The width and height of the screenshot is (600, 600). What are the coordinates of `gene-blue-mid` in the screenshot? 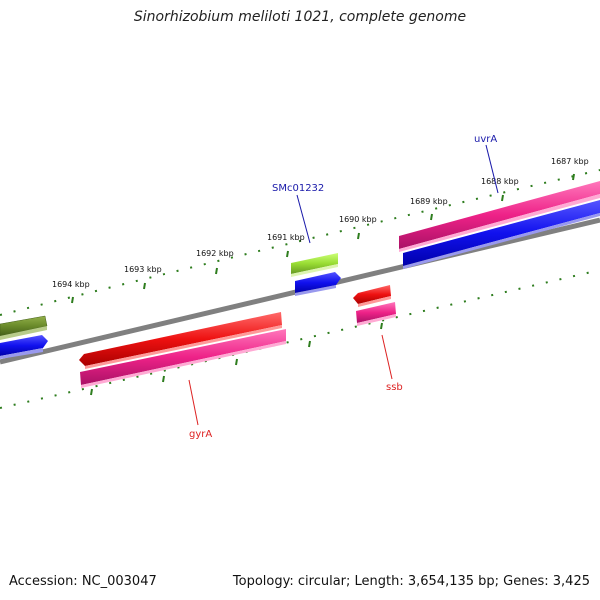 It's located at (318, 284).